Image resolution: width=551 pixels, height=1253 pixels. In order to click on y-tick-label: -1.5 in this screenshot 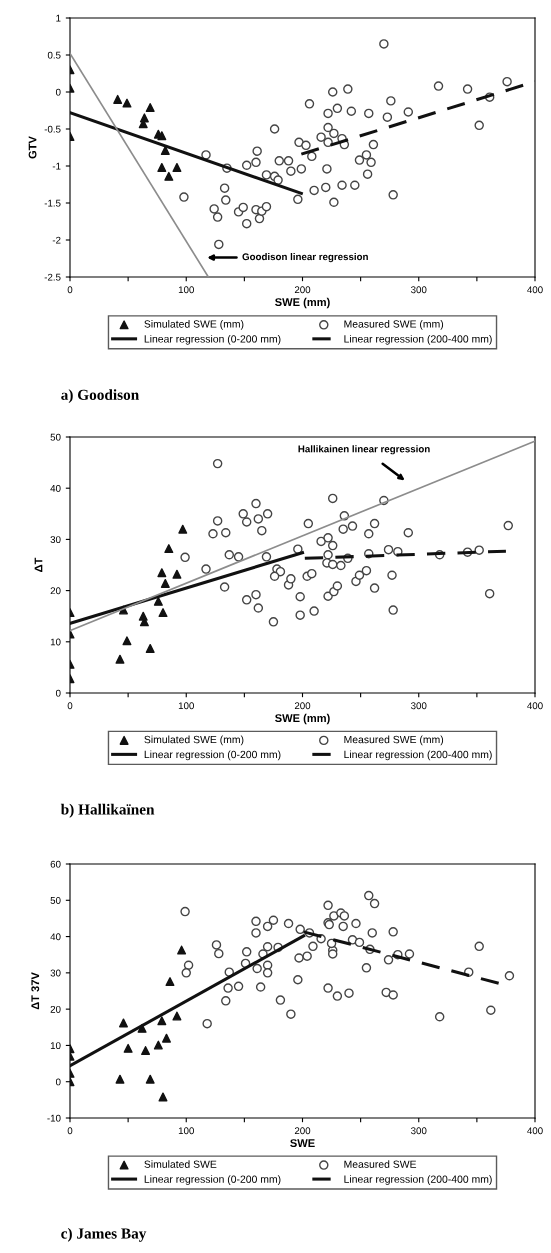, I will do `click(52, 203)`.